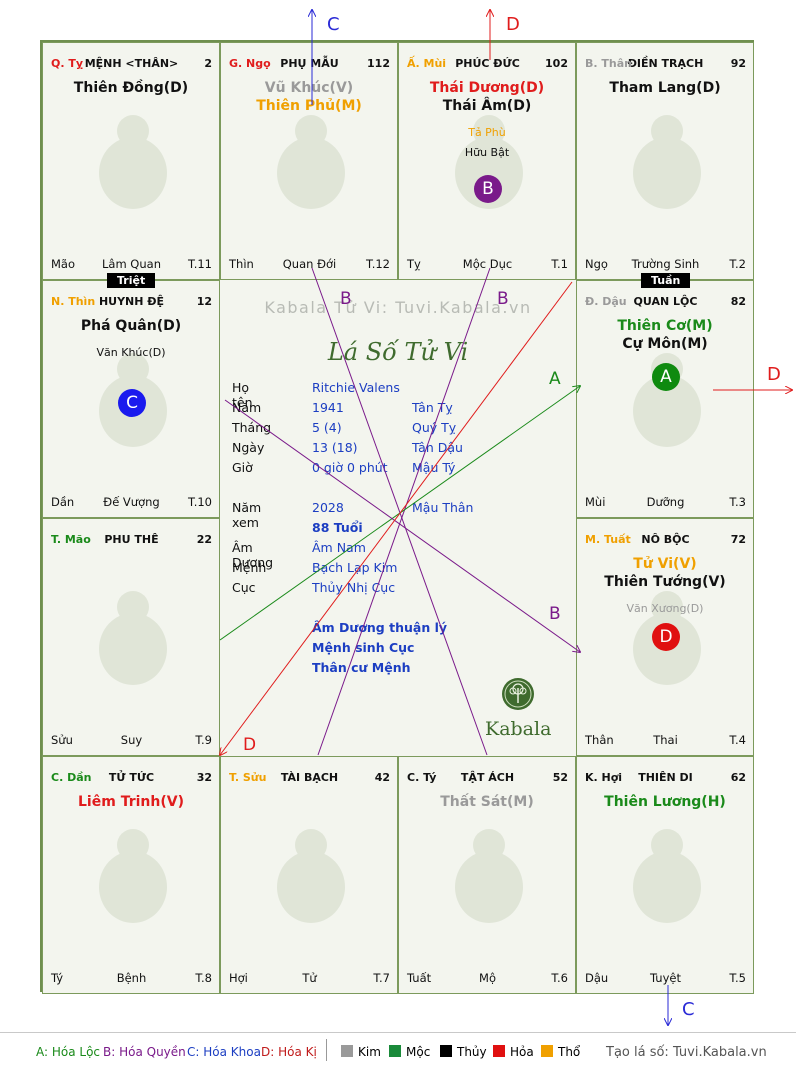 The width and height of the screenshot is (796, 1071). I want to click on goat-icon, so click(489, 162).